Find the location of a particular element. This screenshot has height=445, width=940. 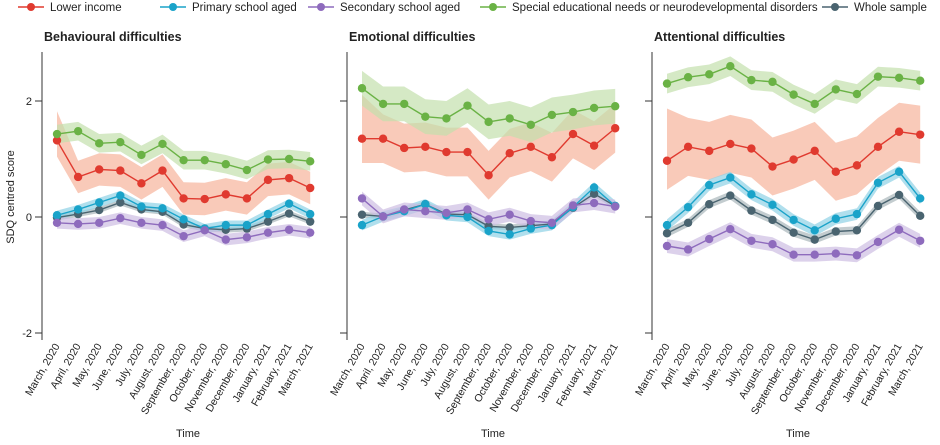

panel-title: Behavioural difficulties is located at coordinates (113, 37).